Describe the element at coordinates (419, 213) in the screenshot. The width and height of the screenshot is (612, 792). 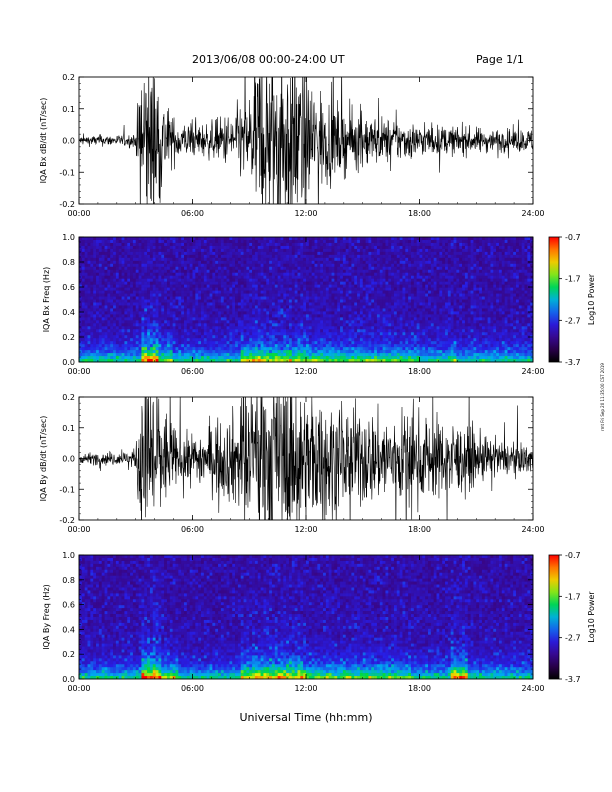
I see `bx-timeseries-xtick-label: 18:00` at that location.